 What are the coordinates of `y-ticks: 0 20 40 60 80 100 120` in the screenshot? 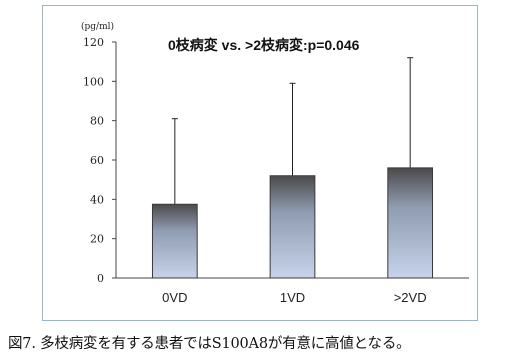 It's located at (99, 160).